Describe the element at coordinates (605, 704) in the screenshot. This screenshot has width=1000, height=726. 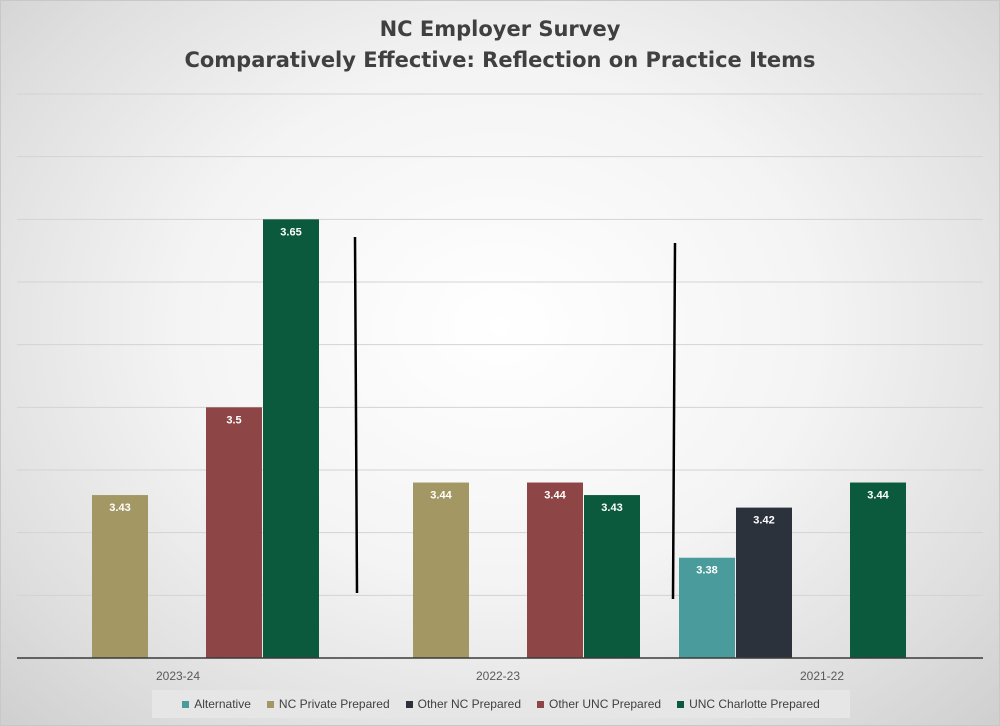
I see `legend-label: Other UNC Prepared` at that location.